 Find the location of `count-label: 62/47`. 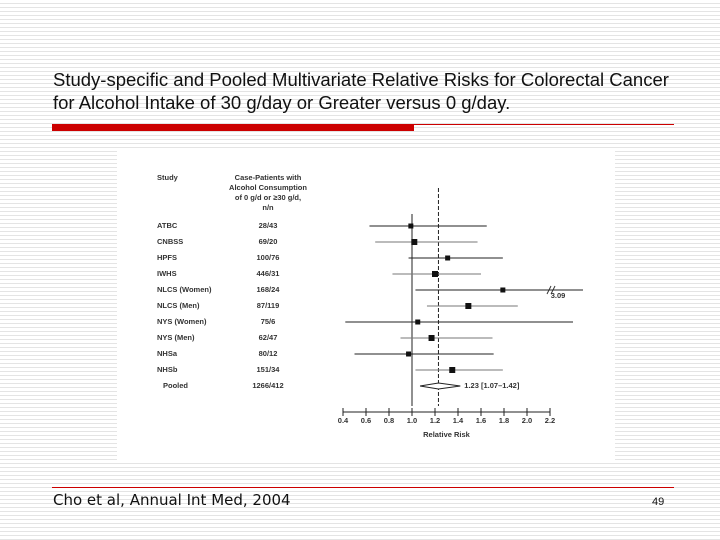

count-label: 62/47 is located at coordinates (268, 337).